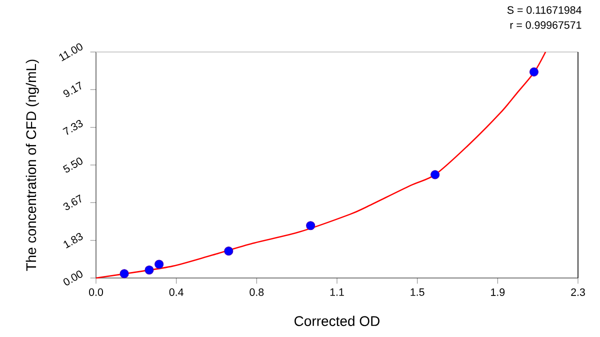 This screenshot has height=337, width=600. Describe the element at coordinates (72, 127) in the screenshot. I see `y-tick-label: 7.33` at that location.